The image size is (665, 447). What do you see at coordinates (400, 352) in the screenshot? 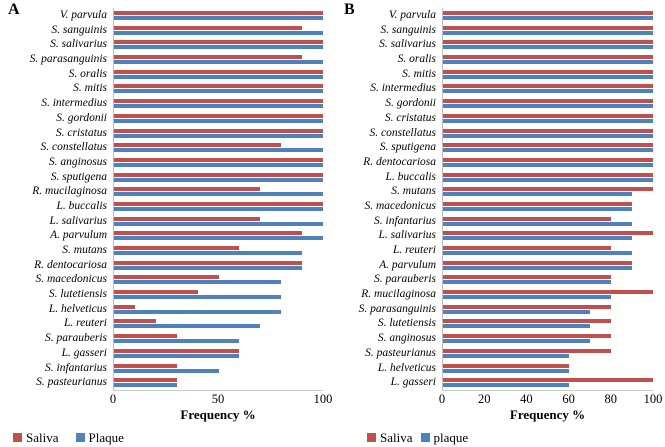
I see `species-label: S. pasteurianus` at bounding box center [400, 352].